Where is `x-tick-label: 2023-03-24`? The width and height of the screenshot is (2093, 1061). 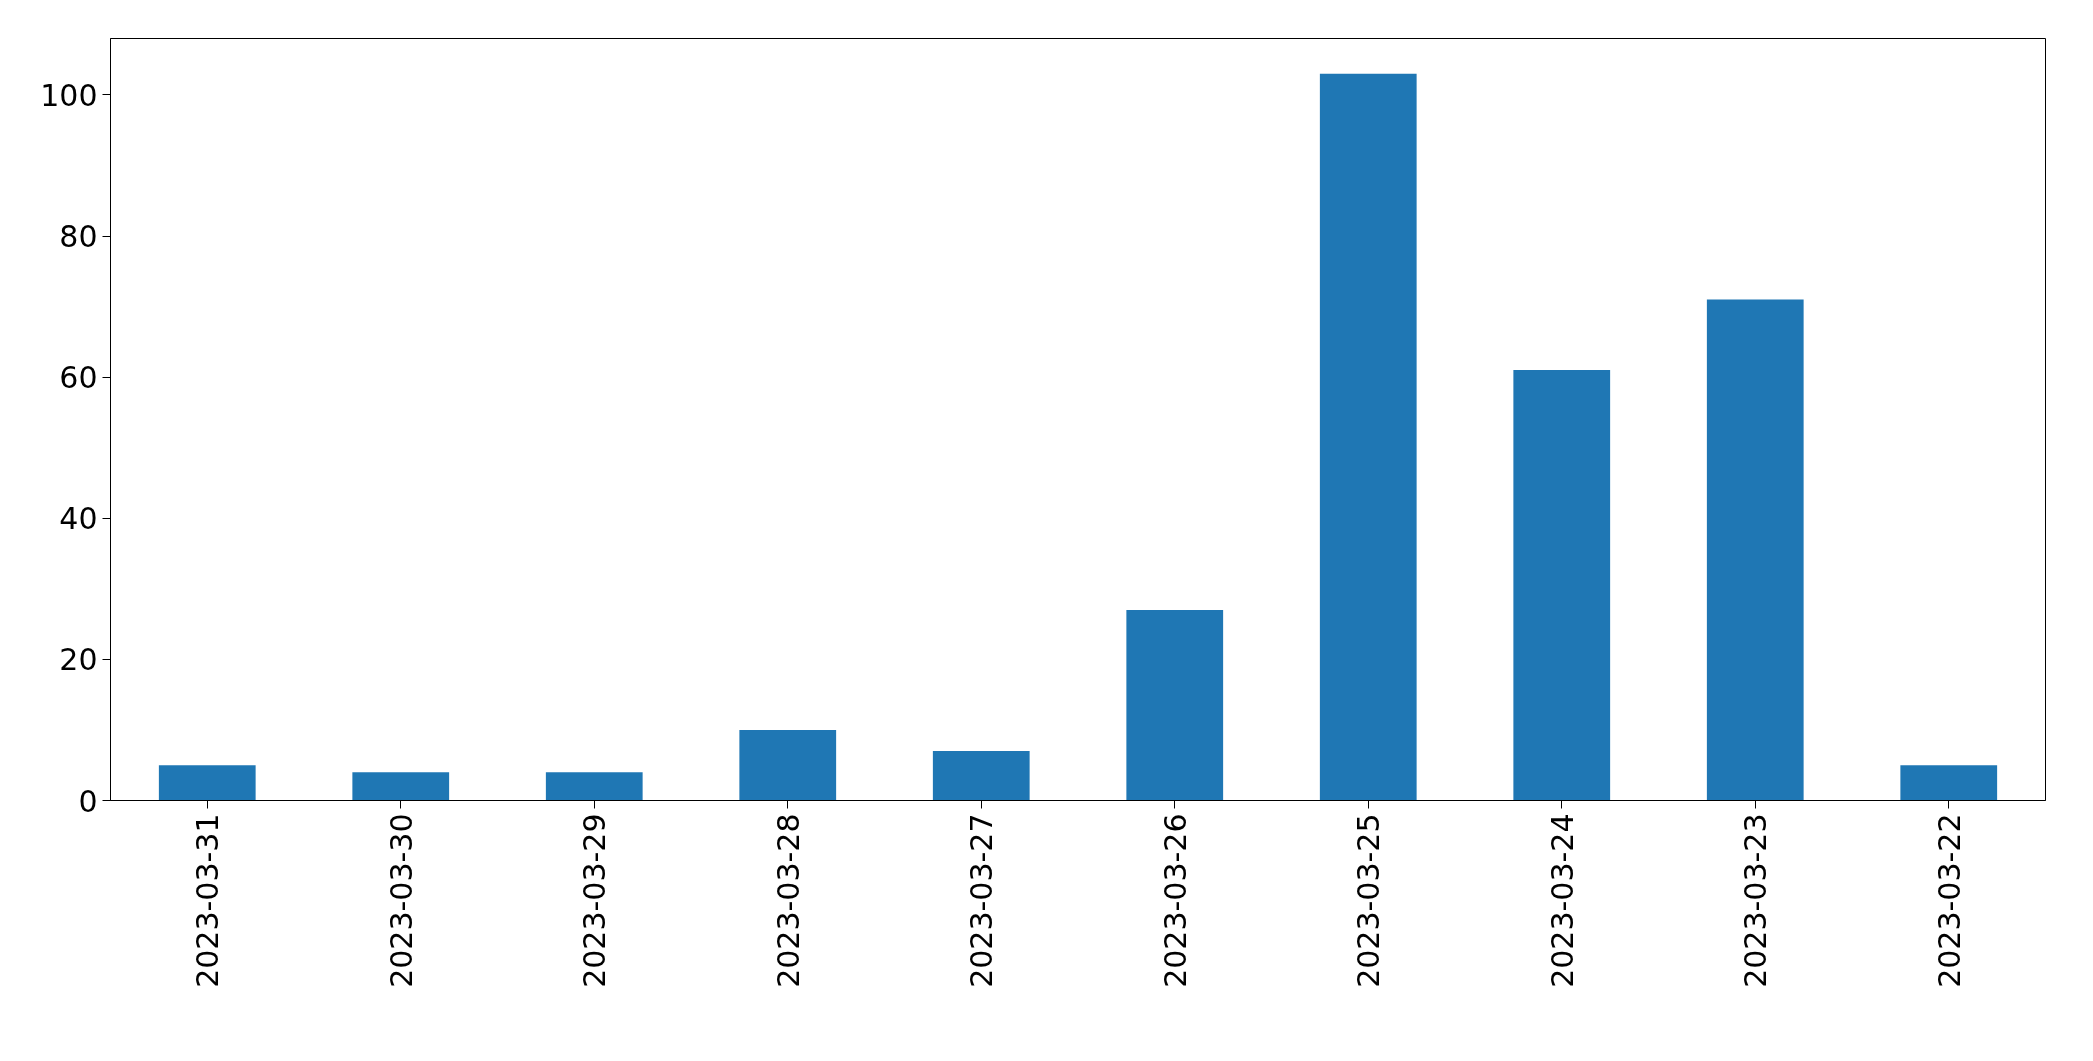
x-tick-label: 2023-03-24 is located at coordinates (1562, 900).